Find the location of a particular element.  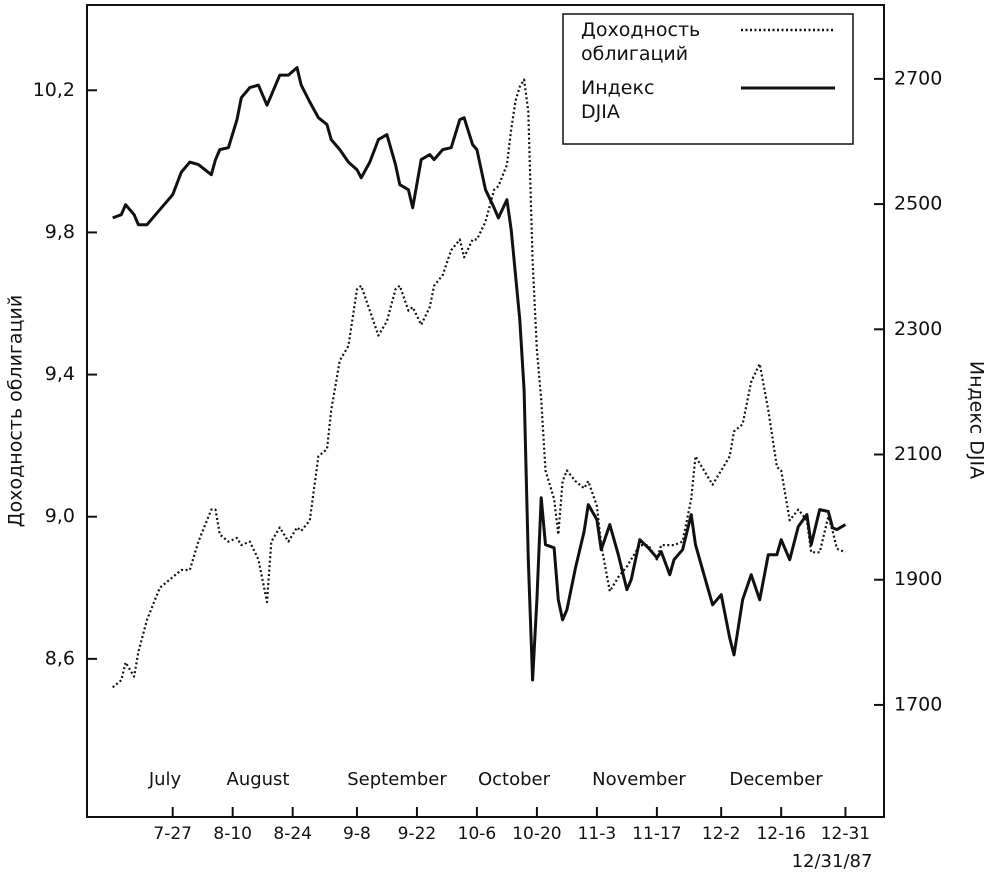

x-tick-label: 8-24 is located at coordinates (292, 834).